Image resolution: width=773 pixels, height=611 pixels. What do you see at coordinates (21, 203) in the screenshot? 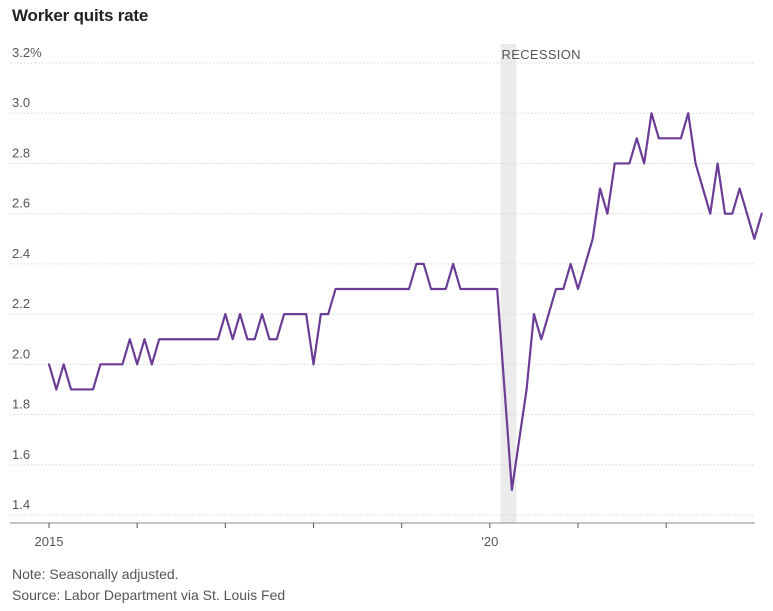
I see `y-tick-label: 2.6` at bounding box center [21, 203].